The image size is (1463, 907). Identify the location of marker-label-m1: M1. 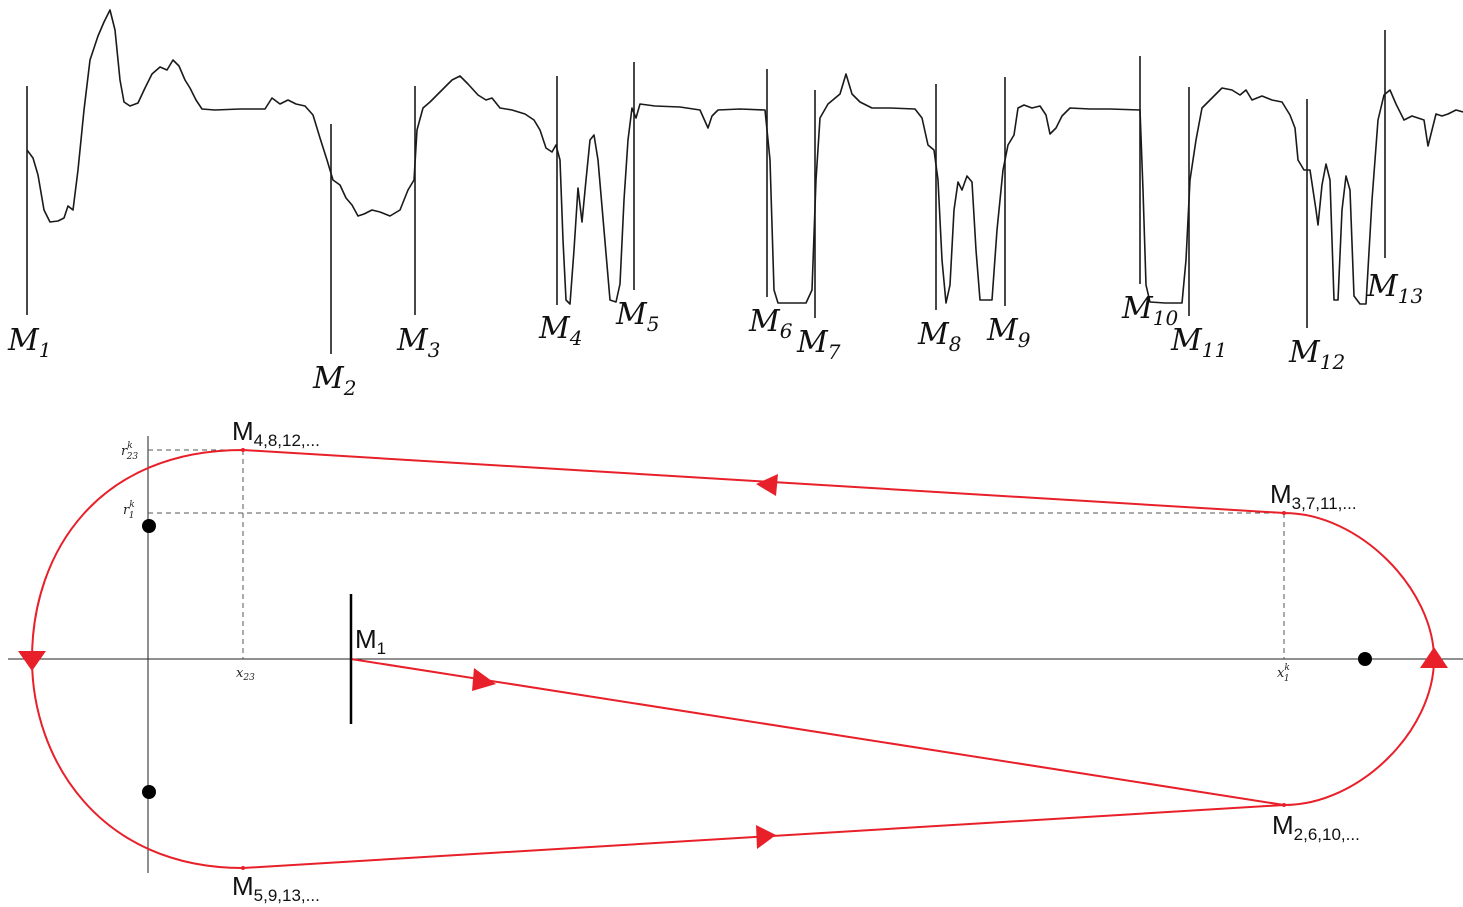
(29, 342).